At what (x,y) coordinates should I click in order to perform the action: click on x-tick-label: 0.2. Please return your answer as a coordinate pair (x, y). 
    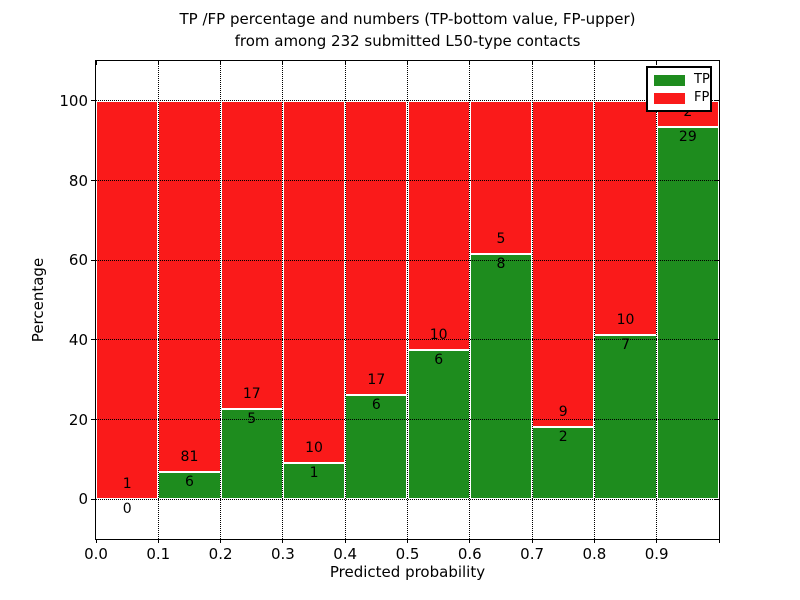
    Looking at the image, I should click on (220, 554).